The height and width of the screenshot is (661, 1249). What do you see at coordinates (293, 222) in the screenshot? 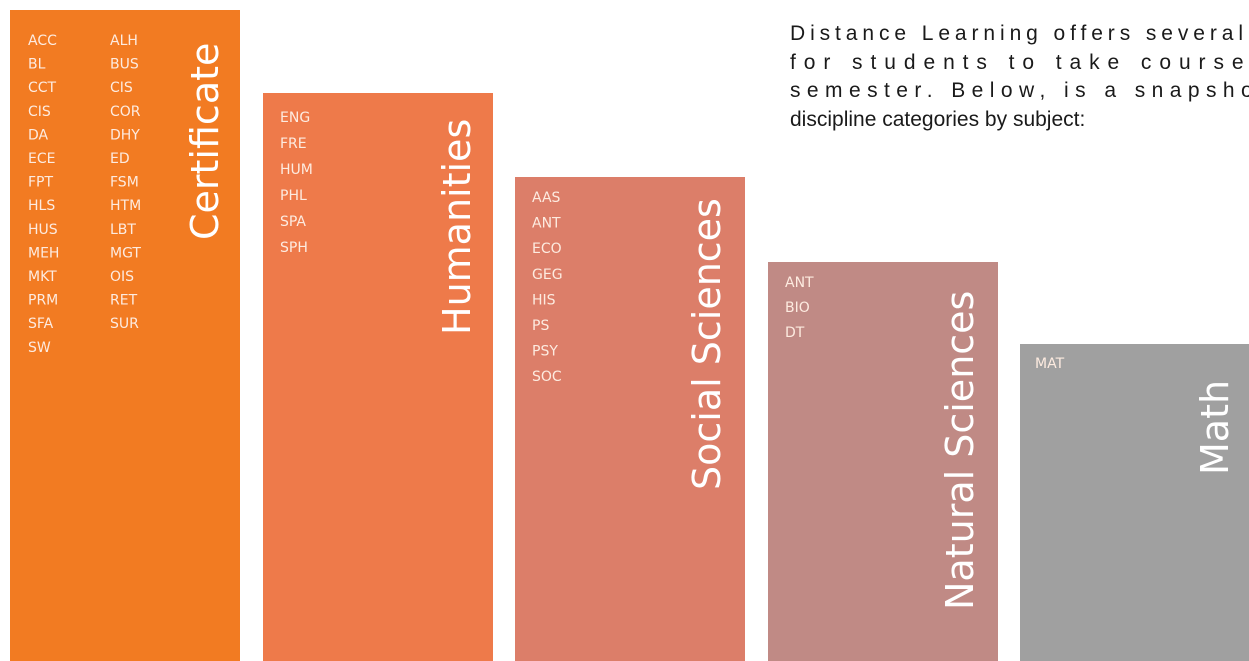
I see `course-code: SPA` at bounding box center [293, 222].